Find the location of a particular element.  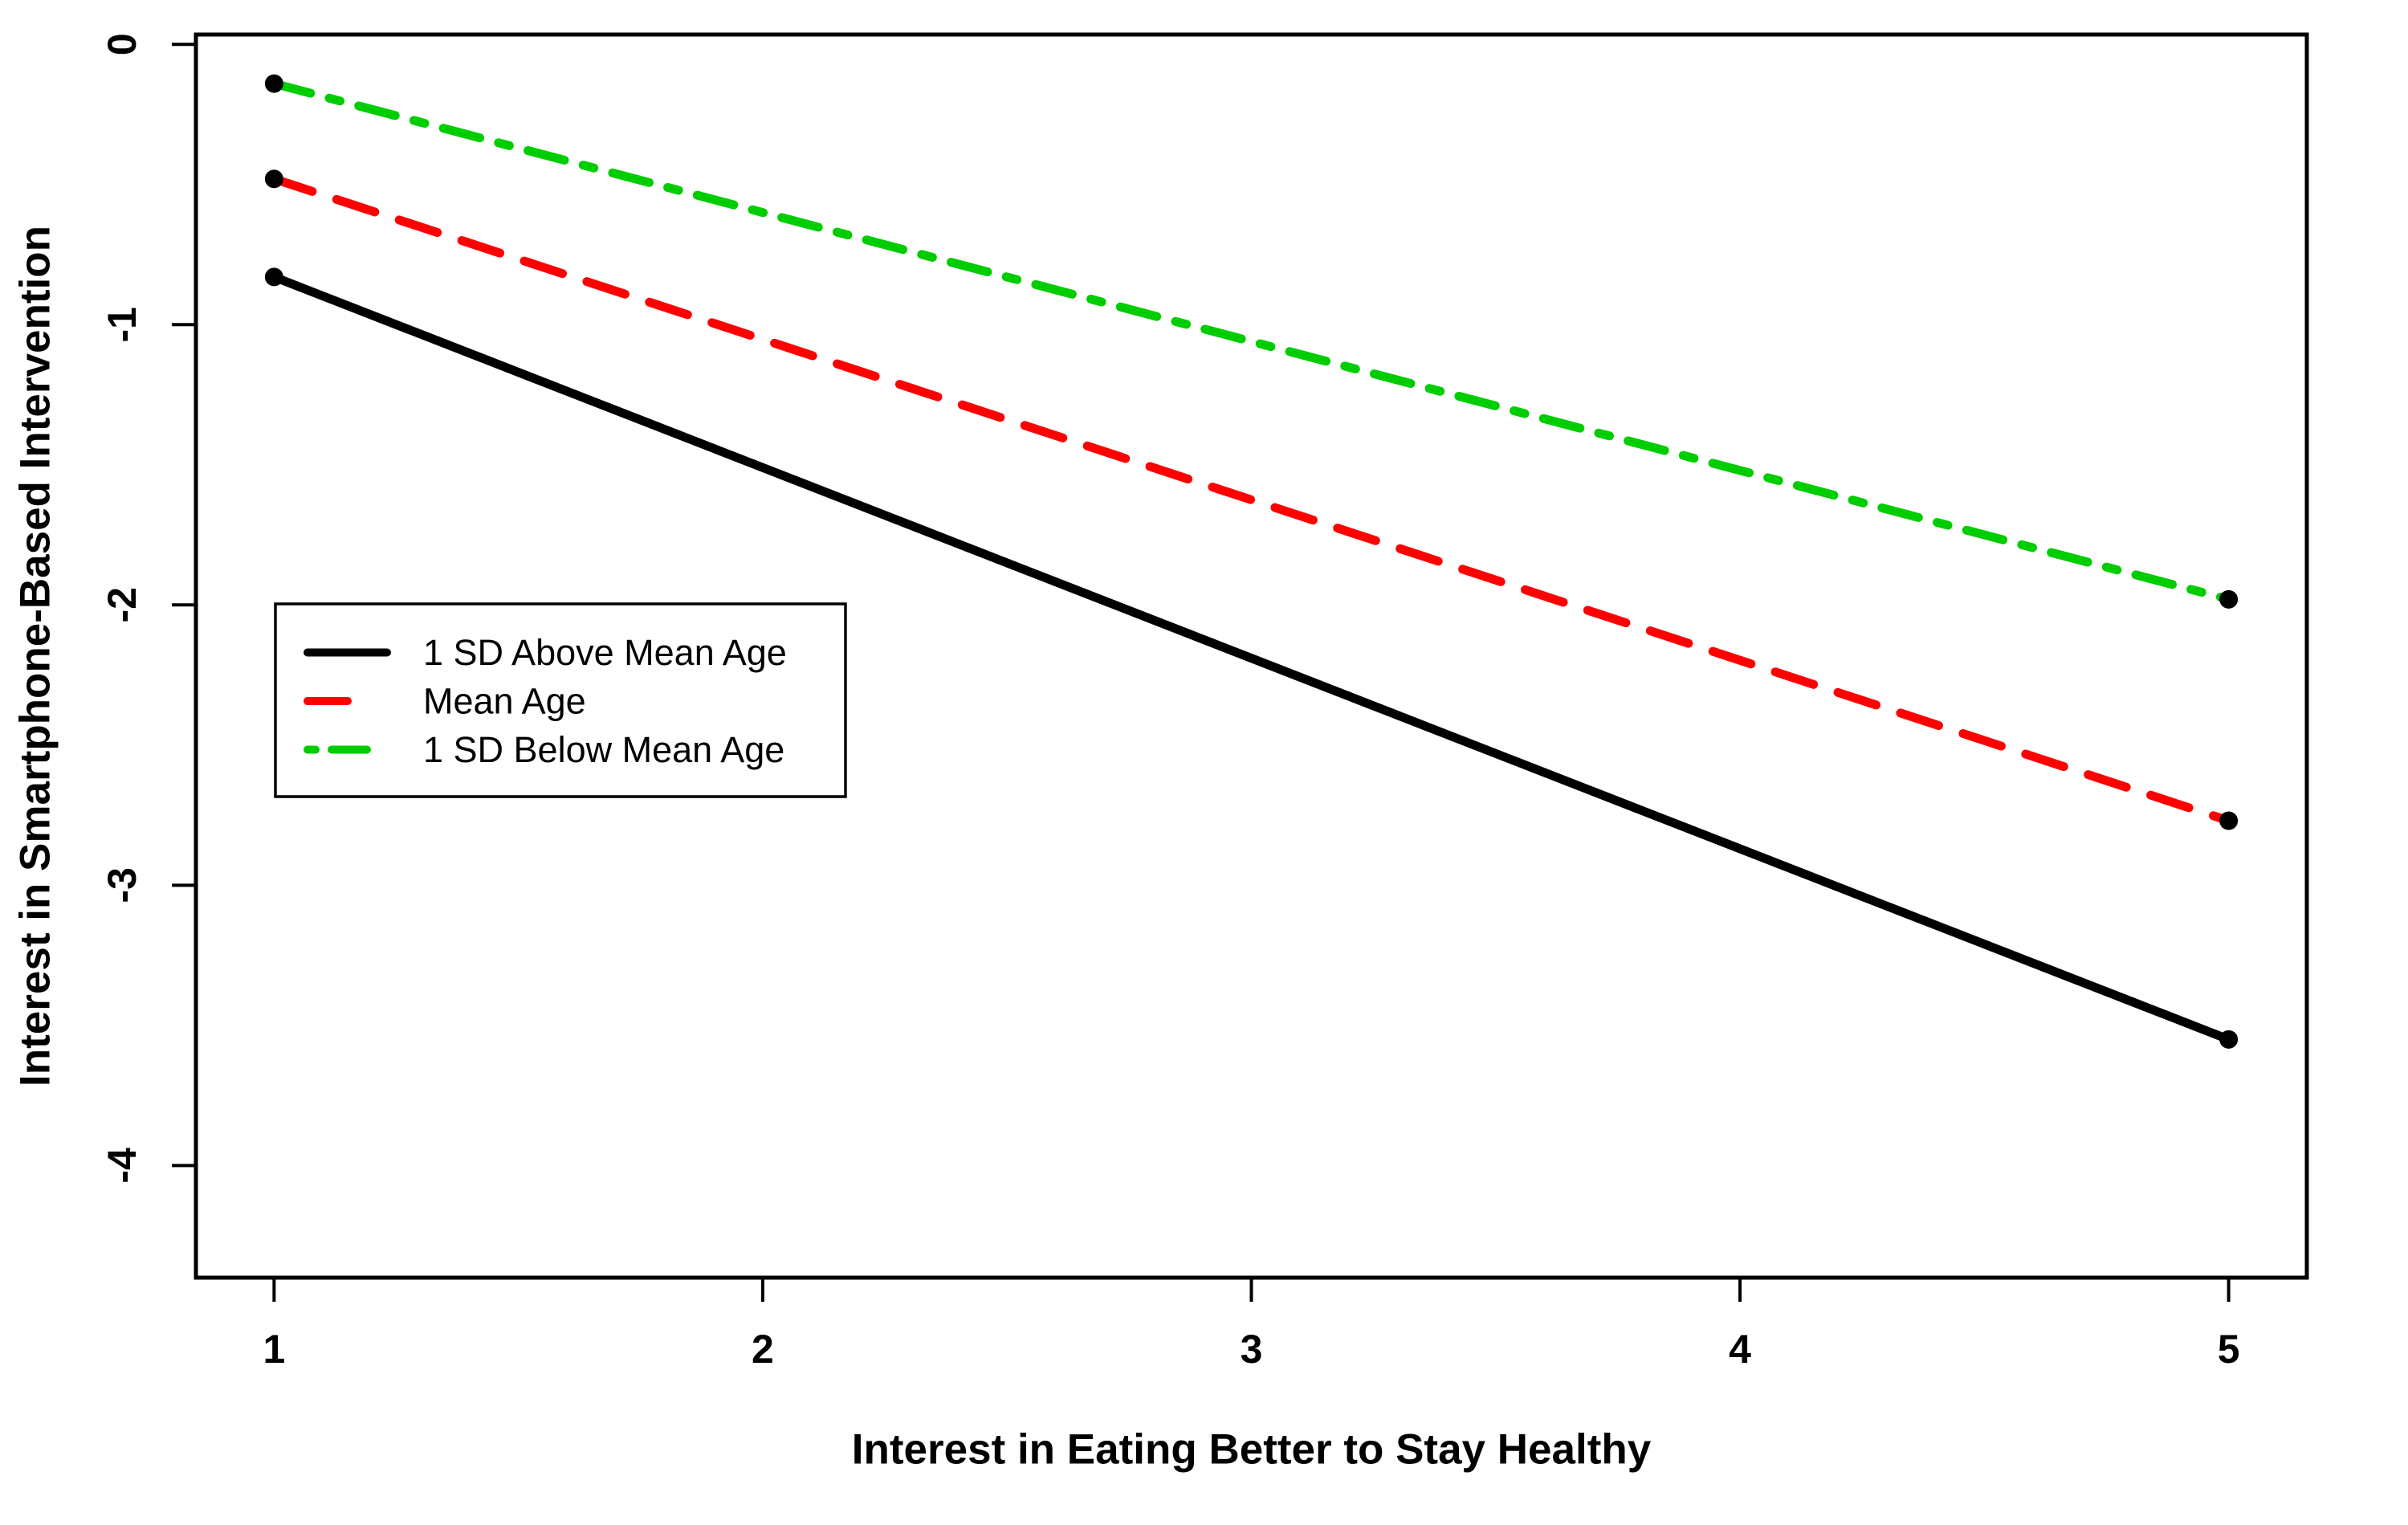

y-tick-label: -1 is located at coordinates (122, 324).